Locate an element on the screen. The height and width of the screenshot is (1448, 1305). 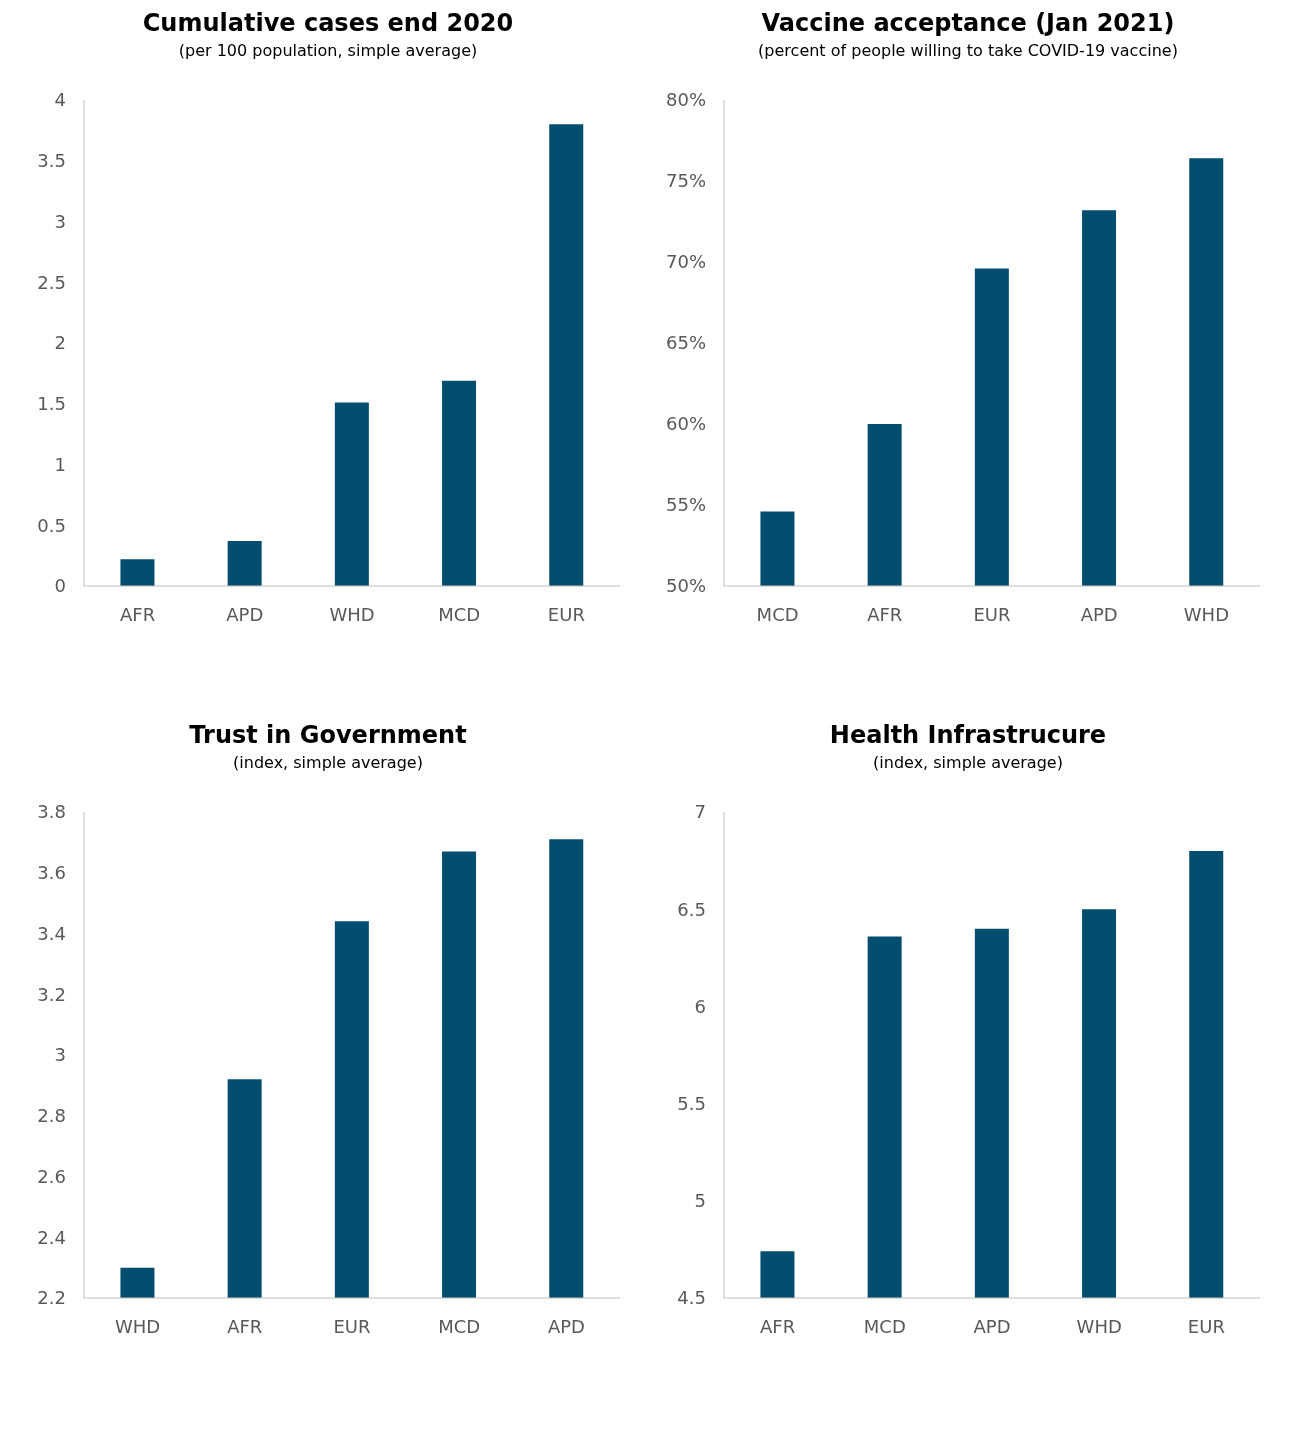
chart-title: Vaccine acceptance (Jan 2021) is located at coordinates (968, 23).